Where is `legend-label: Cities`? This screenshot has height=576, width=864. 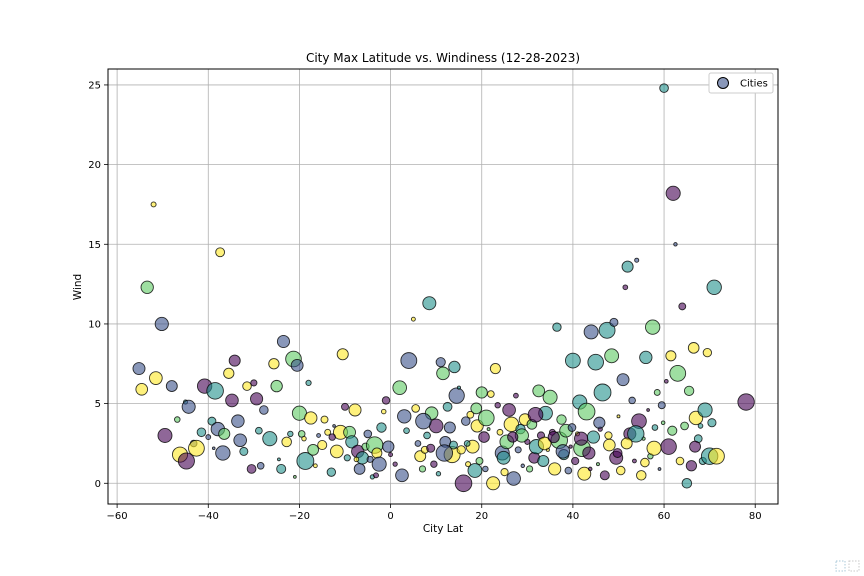 legend-label: Cities is located at coordinates (754, 84).